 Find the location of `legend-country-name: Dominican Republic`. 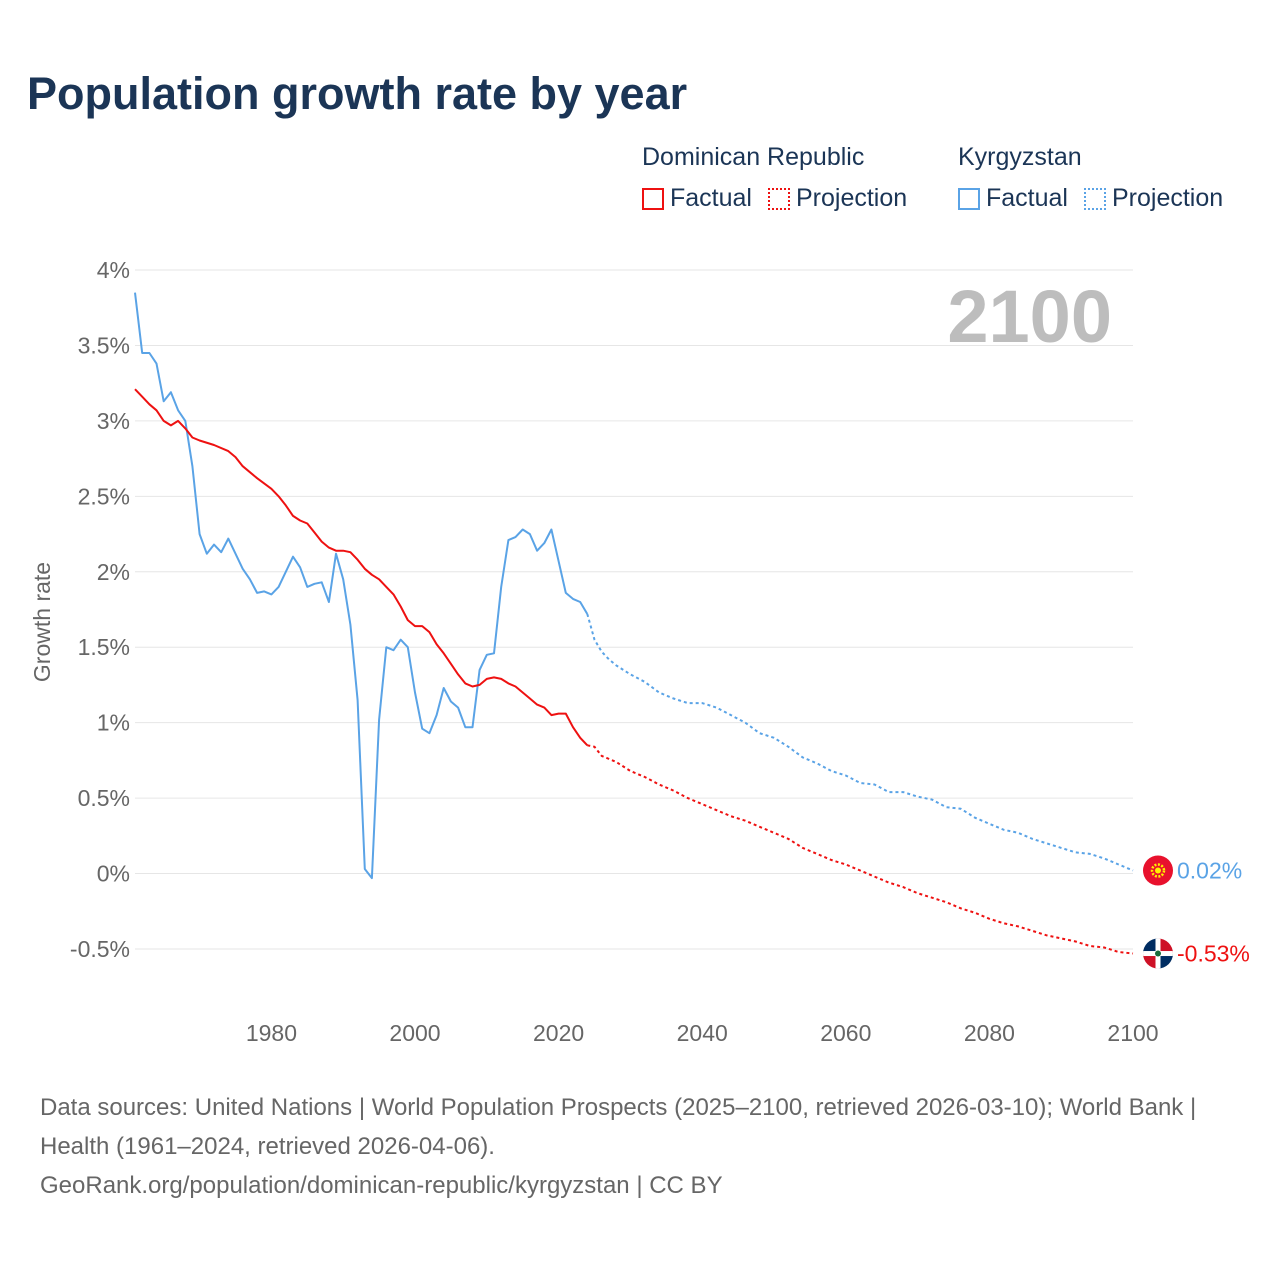

legend-country-name: Dominican Republic is located at coordinates (753, 157).